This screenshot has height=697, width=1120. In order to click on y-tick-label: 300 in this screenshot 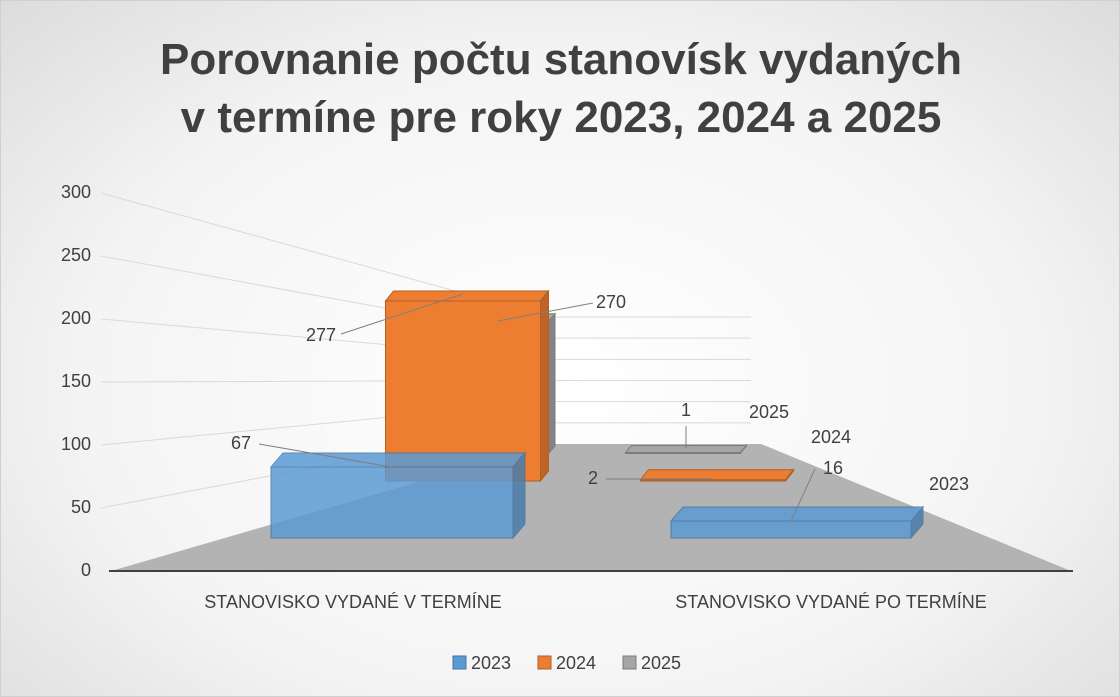, I will do `click(76, 192)`.